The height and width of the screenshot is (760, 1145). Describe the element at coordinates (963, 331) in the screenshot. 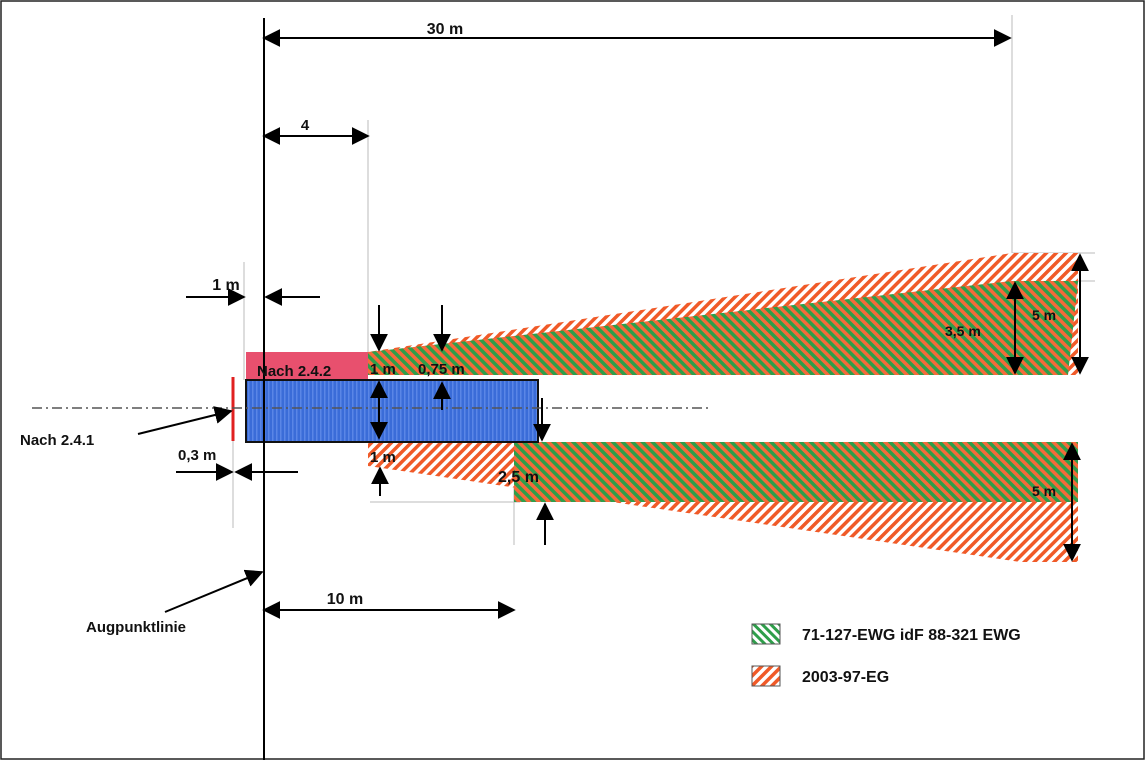

I see `label-35m: 3,5 m` at that location.